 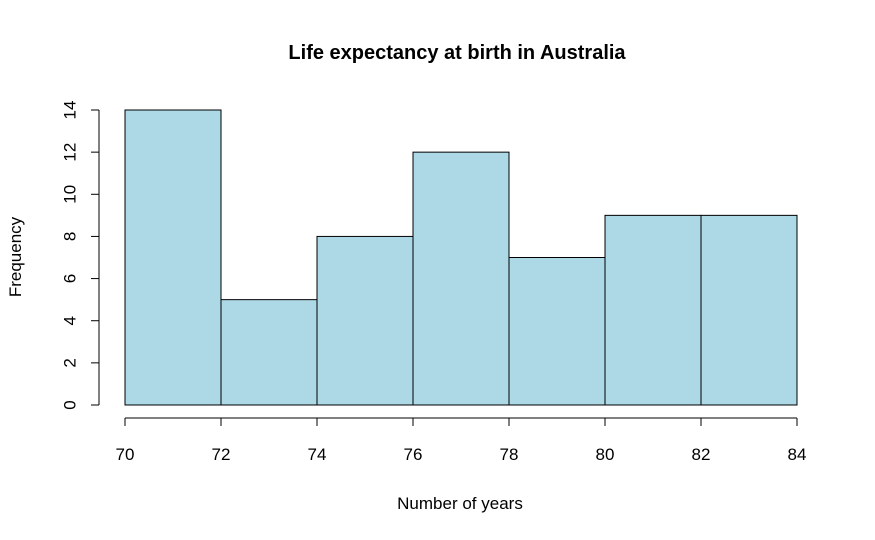 I want to click on chart-title: Life expectancy at birth in Australia, so click(x=457, y=53).